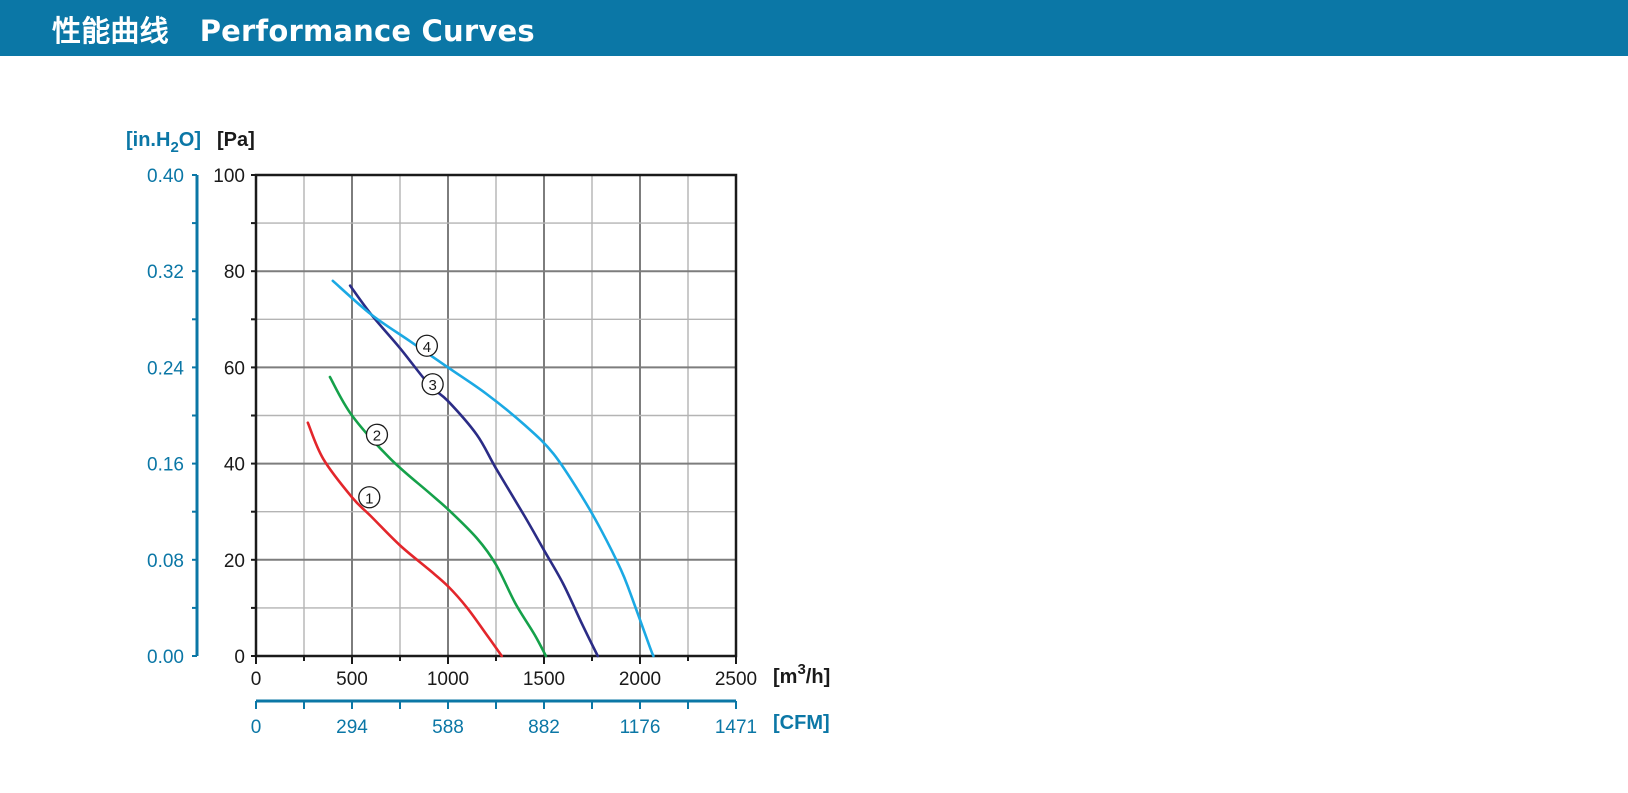  I want to click on curve-1-marker-circle, so click(369, 497).